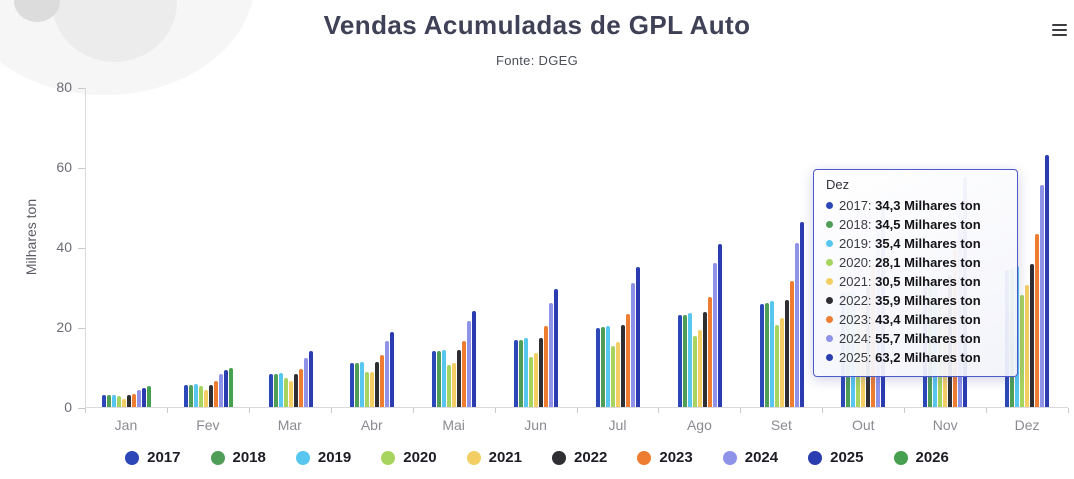 The width and height of the screenshot is (1074, 479). I want to click on bar-2023-fev, so click(216, 394).